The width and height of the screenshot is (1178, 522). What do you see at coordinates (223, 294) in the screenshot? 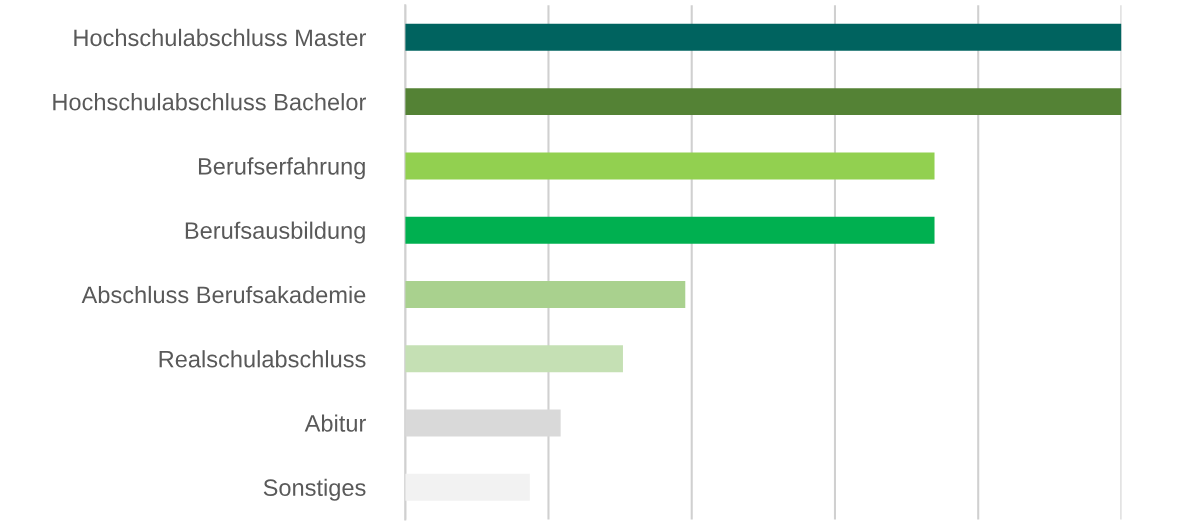
I see `y-tick-label: Abschluss Berufsakademie` at bounding box center [223, 294].